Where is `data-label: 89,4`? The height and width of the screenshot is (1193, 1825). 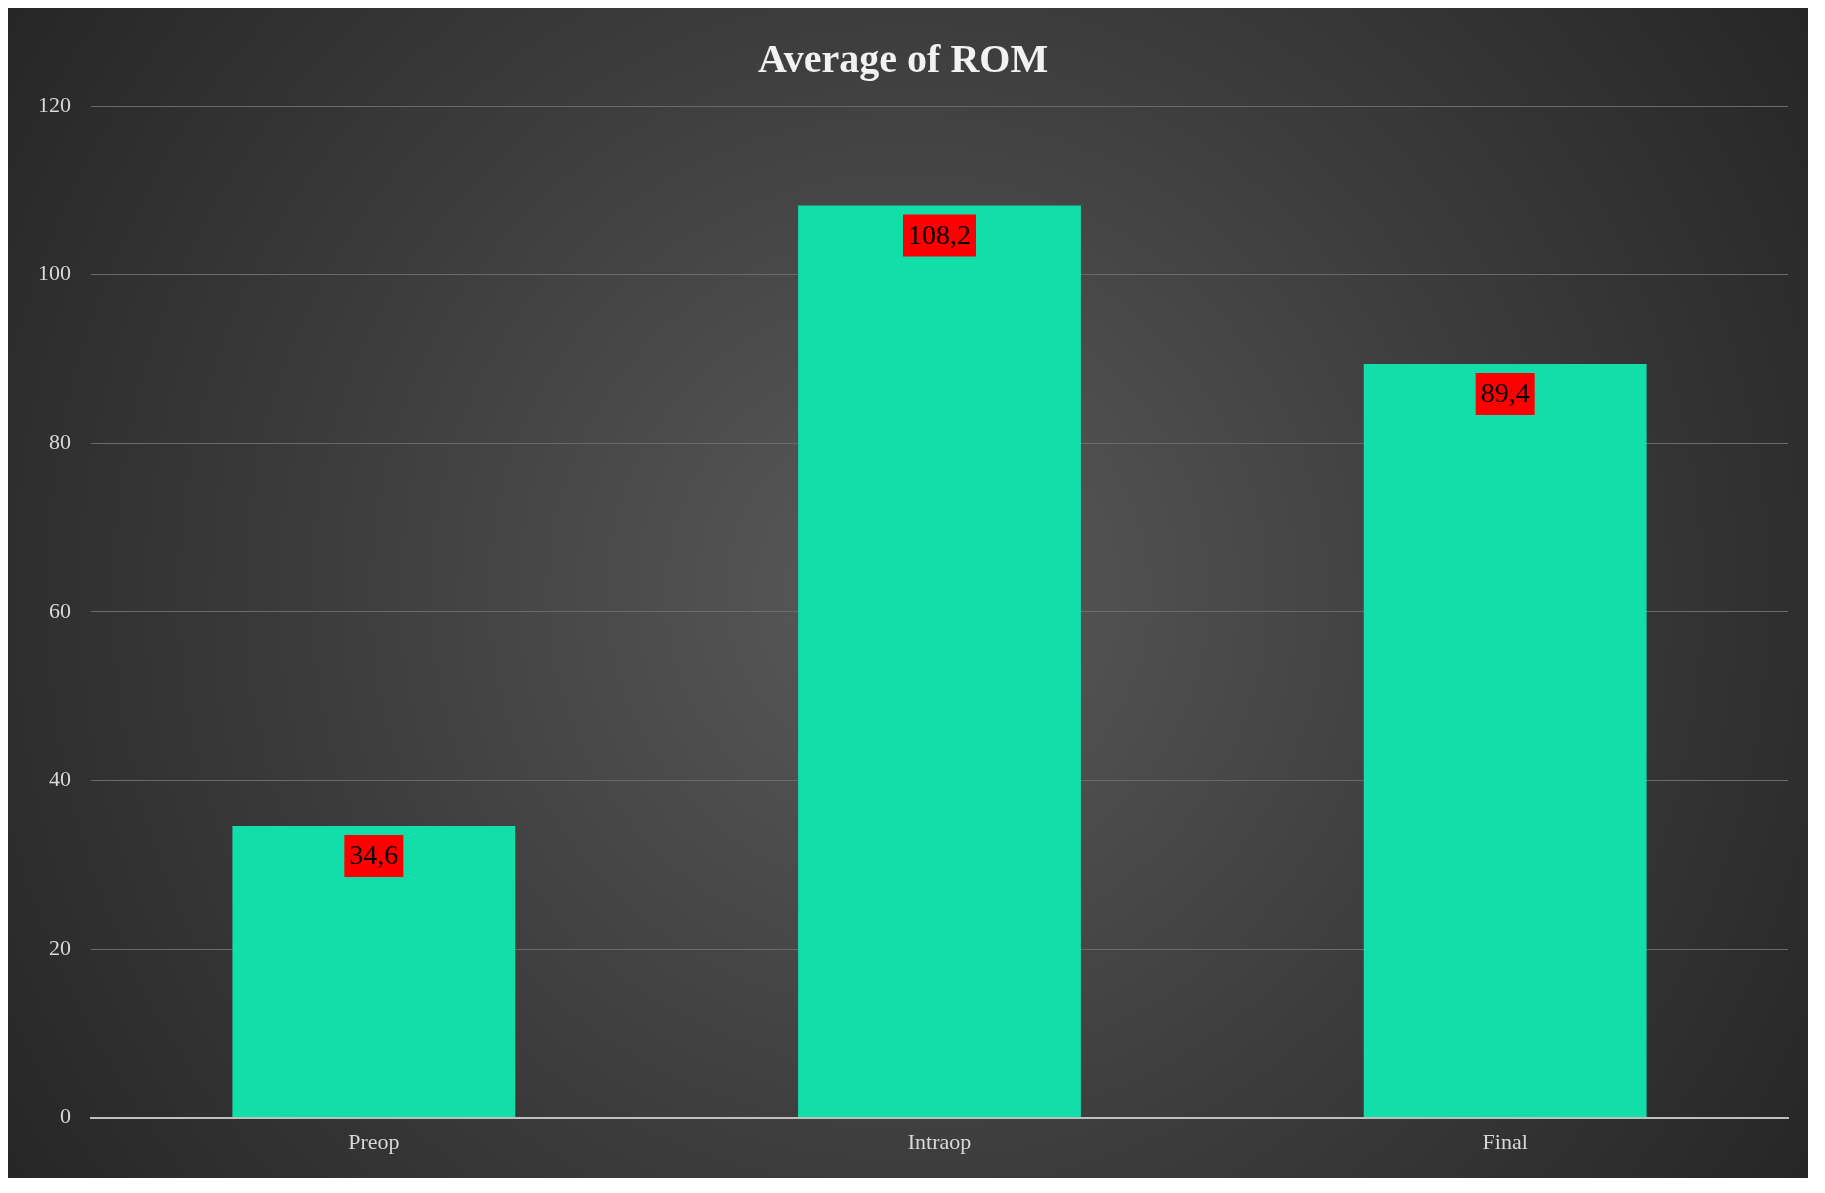
data-label: 89,4 is located at coordinates (1505, 393).